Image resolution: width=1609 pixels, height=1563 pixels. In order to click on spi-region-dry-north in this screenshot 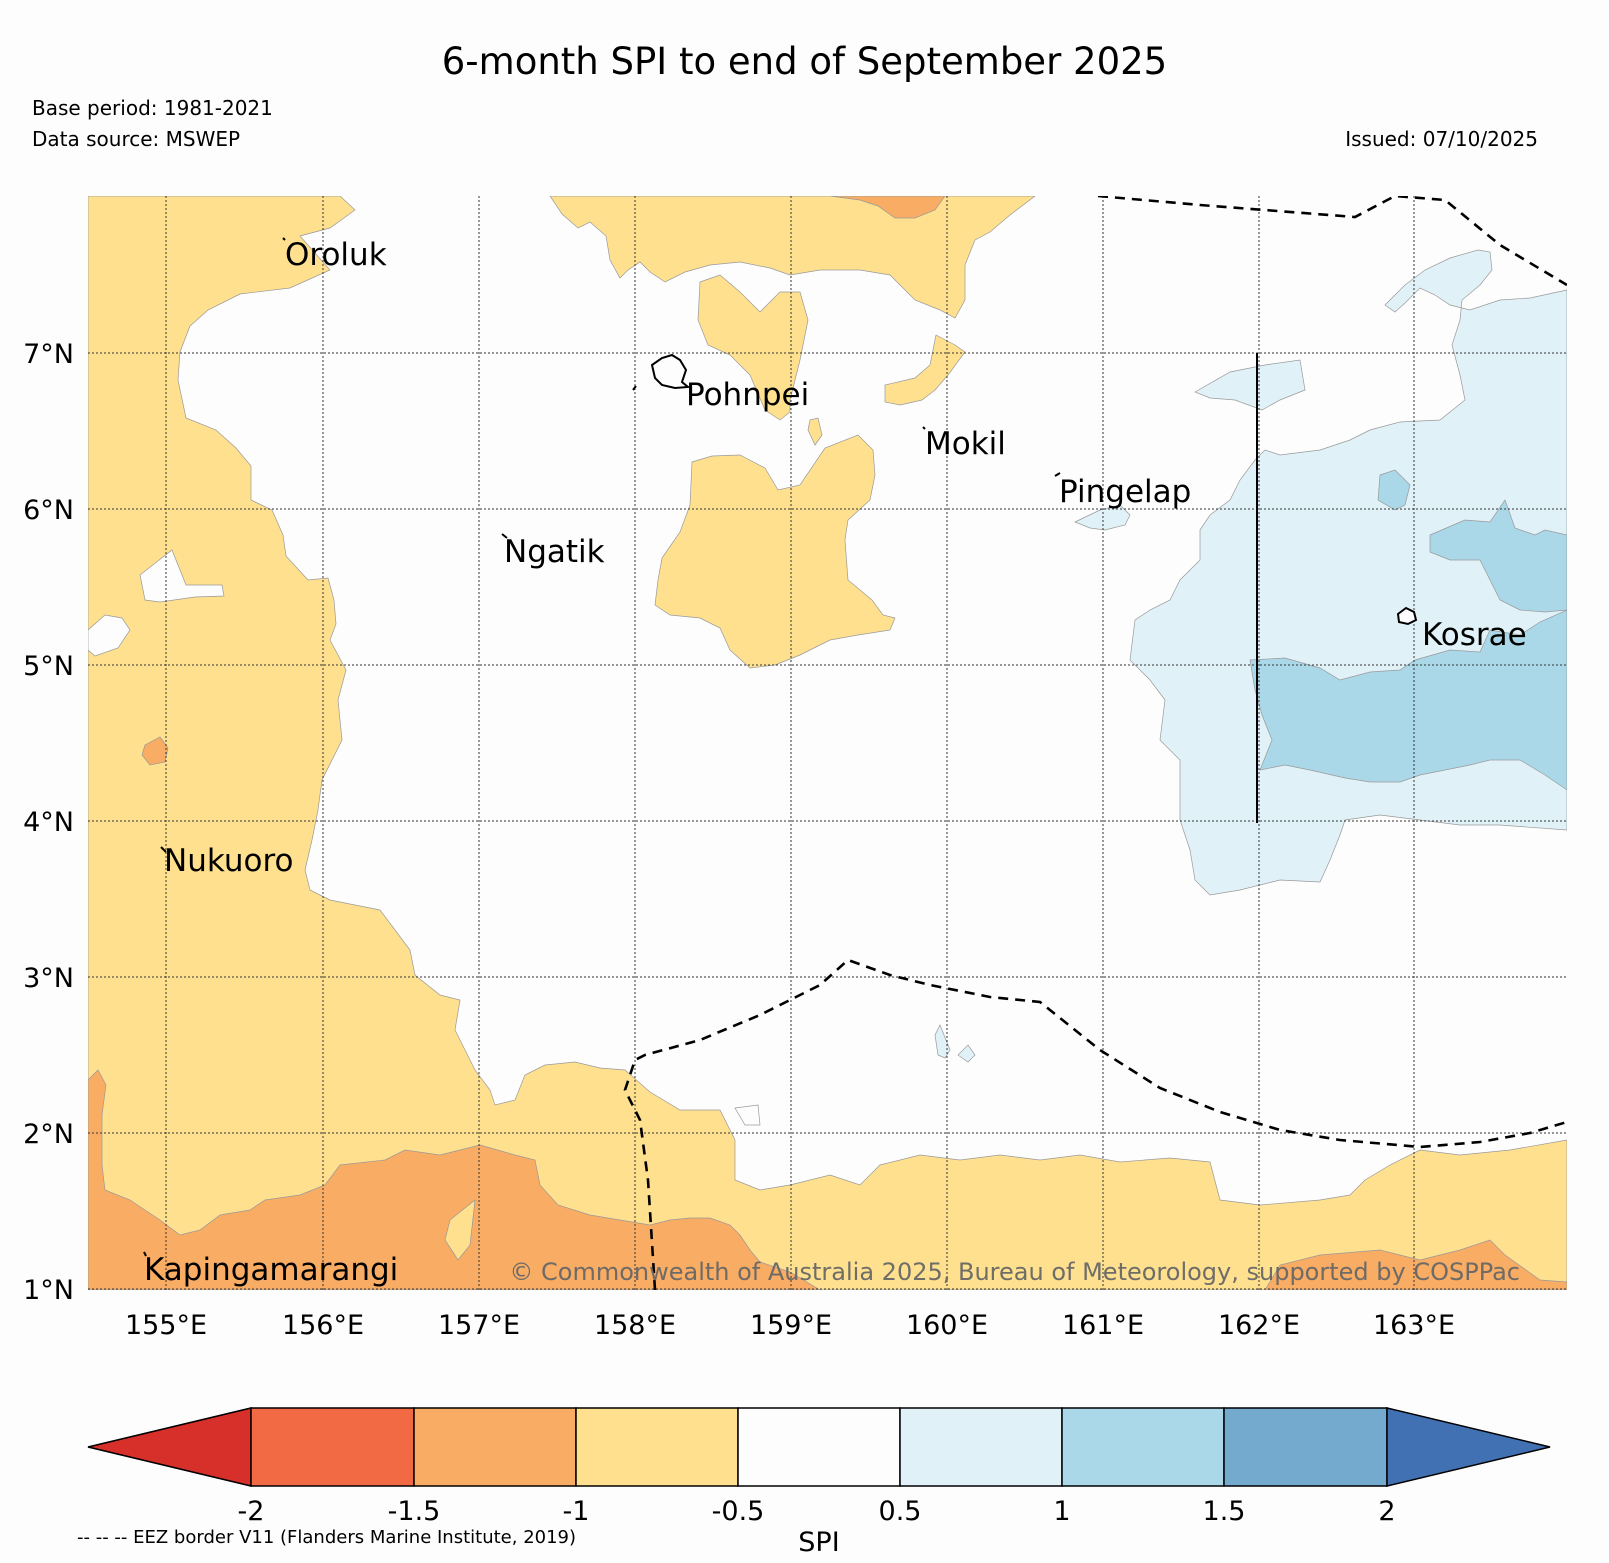, I will do `click(792, 257)`.